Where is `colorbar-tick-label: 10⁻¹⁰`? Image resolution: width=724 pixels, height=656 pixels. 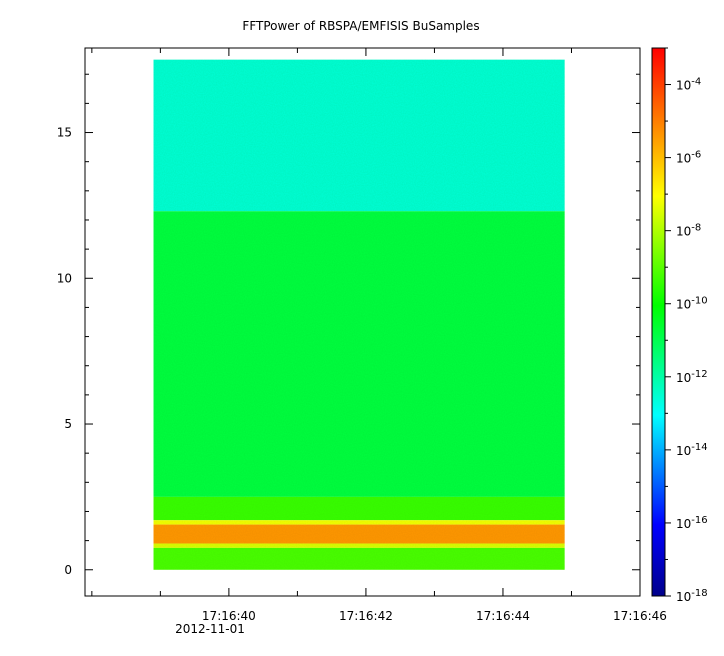
colorbar-tick-label: 10⁻¹⁰ is located at coordinates (692, 304).